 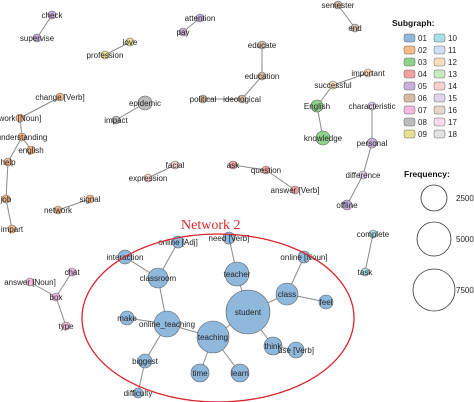 I want to click on node-successful: successful, so click(x=333, y=85).